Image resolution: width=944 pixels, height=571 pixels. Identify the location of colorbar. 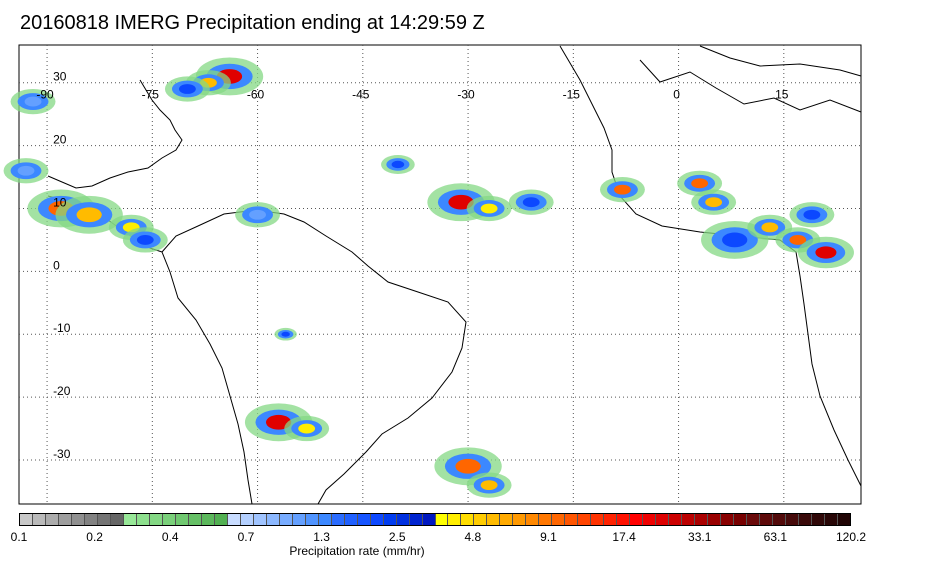
(435, 519).